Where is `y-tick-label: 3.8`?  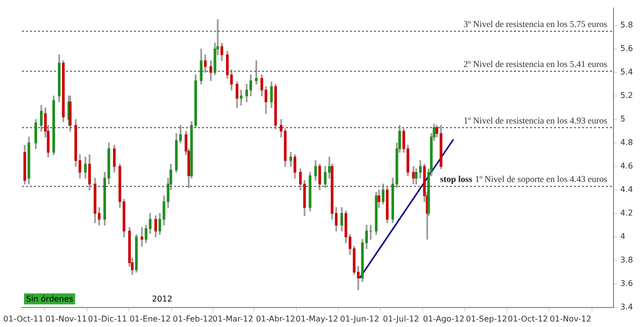
y-tick-label: 3.8 is located at coordinates (627, 259).